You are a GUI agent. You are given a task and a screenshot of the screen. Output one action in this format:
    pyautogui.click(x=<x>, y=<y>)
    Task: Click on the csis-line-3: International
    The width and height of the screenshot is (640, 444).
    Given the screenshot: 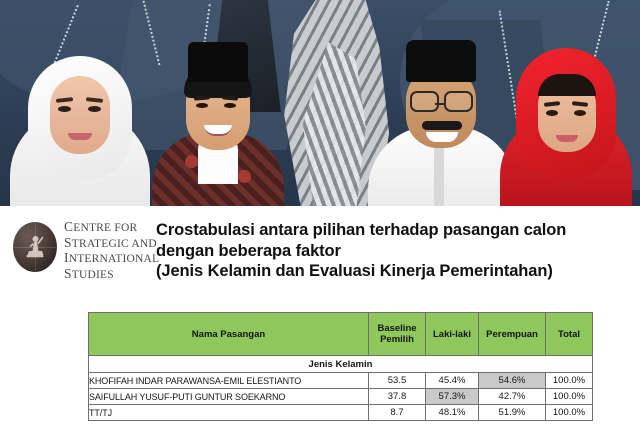 What is the action you would take?
    pyautogui.click(x=112, y=257)
    